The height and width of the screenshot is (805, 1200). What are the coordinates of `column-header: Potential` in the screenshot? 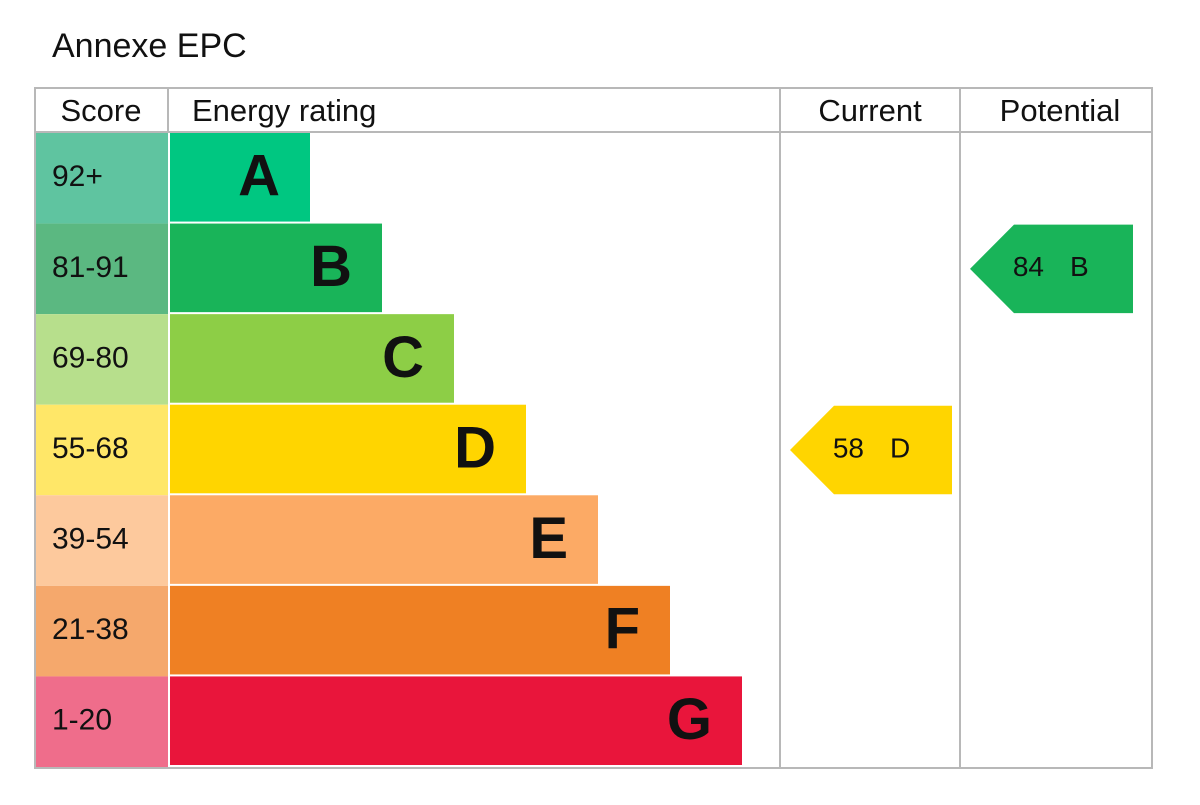 It's located at (1060, 110).